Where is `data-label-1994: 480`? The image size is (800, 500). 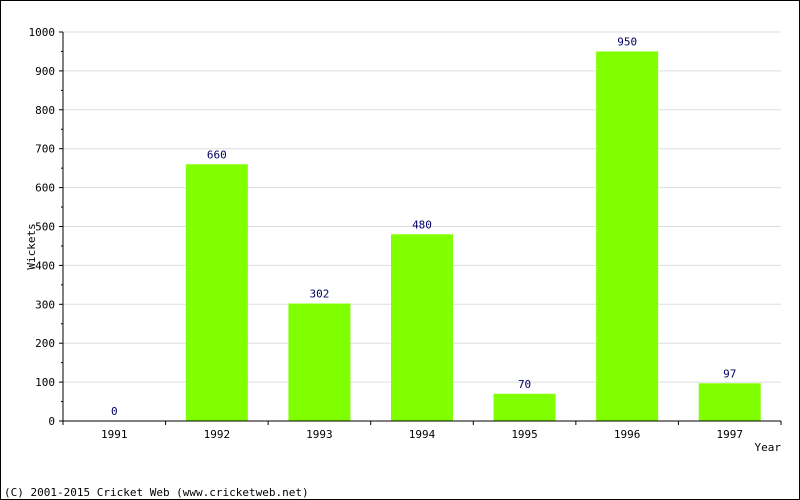 data-label-1994: 480 is located at coordinates (422, 224).